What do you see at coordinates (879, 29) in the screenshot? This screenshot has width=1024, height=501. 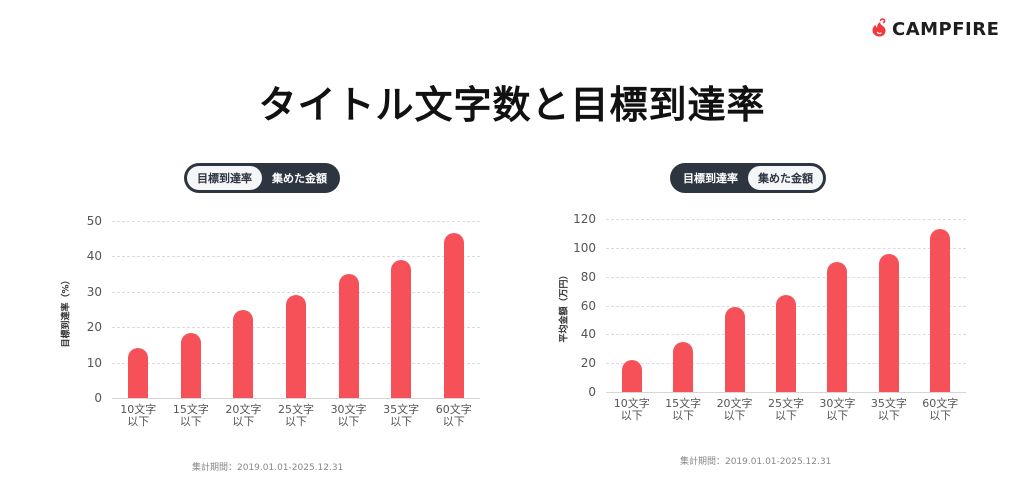 I see `campfire-flame-icon` at bounding box center [879, 29].